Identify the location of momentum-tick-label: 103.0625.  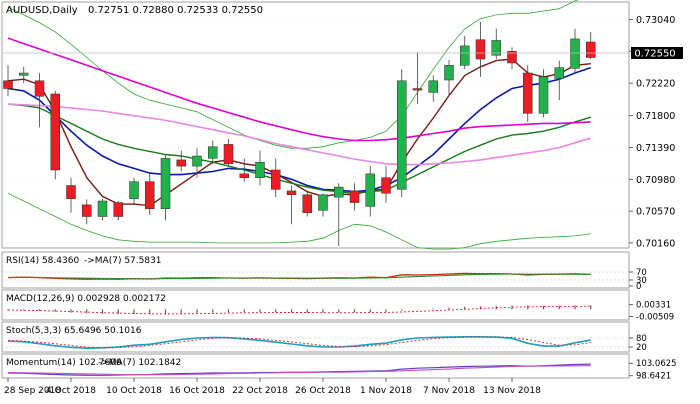
(656, 364).